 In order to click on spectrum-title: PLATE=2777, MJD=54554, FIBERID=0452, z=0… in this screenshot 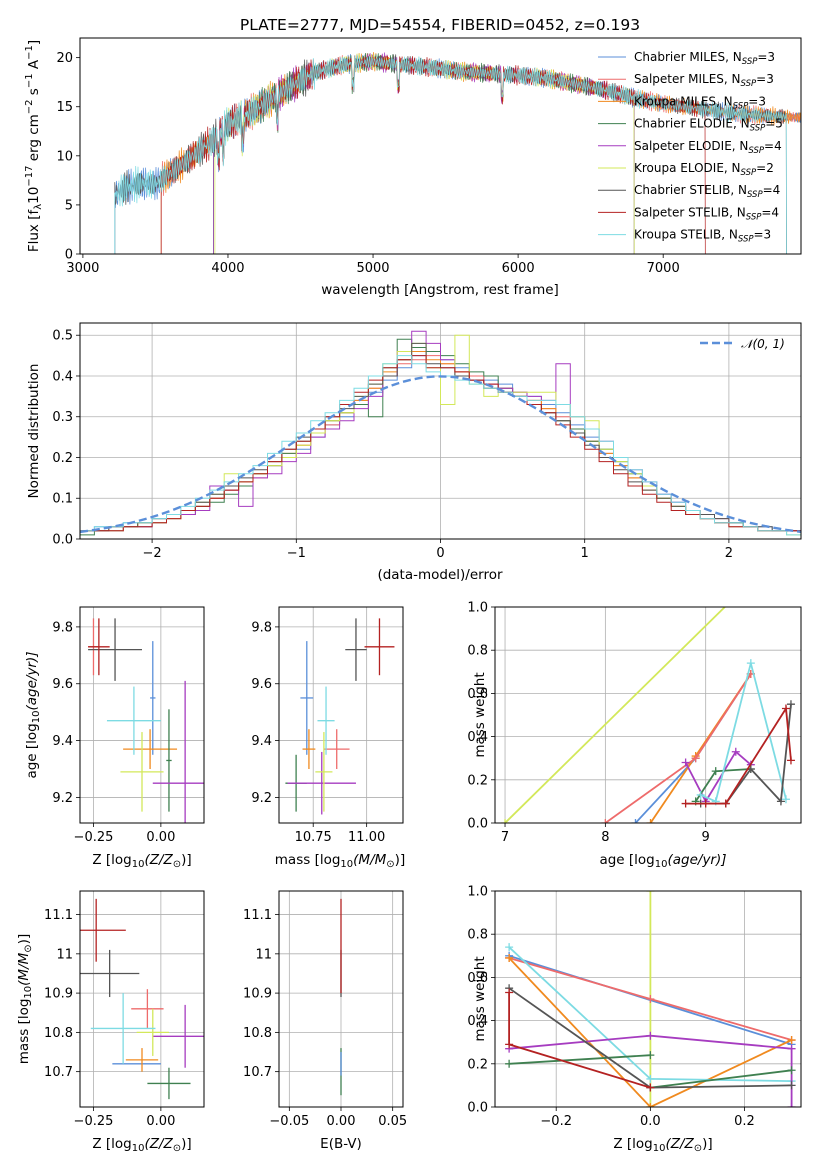, I will do `click(440, 25)`.